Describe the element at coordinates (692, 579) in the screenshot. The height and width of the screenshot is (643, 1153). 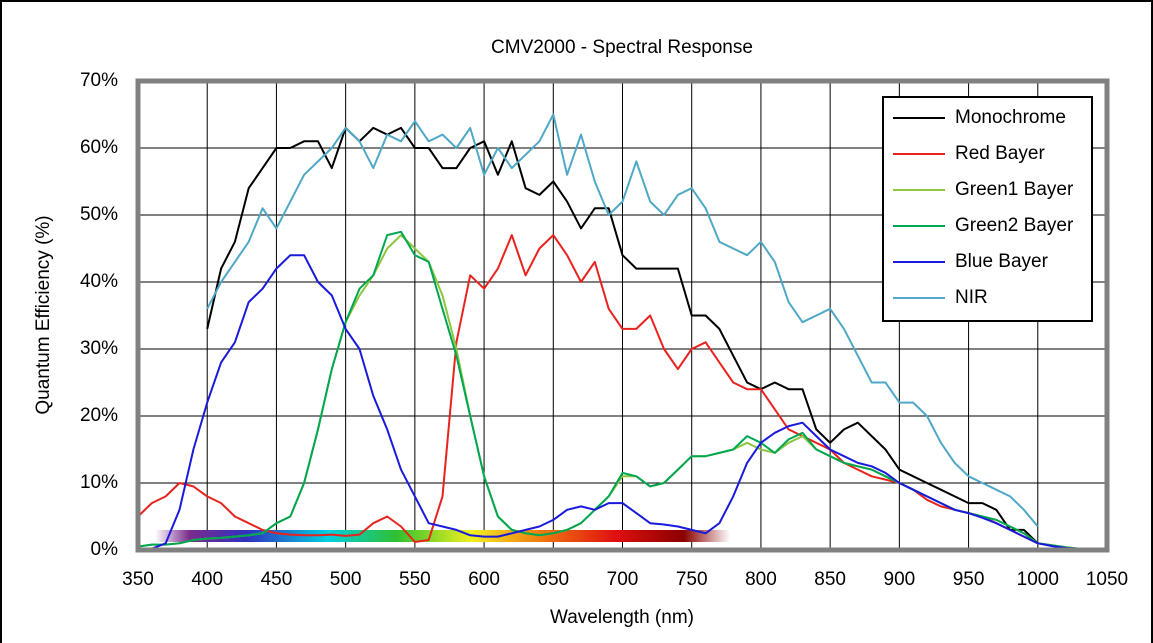
I see `x-tick-label: 750` at that location.